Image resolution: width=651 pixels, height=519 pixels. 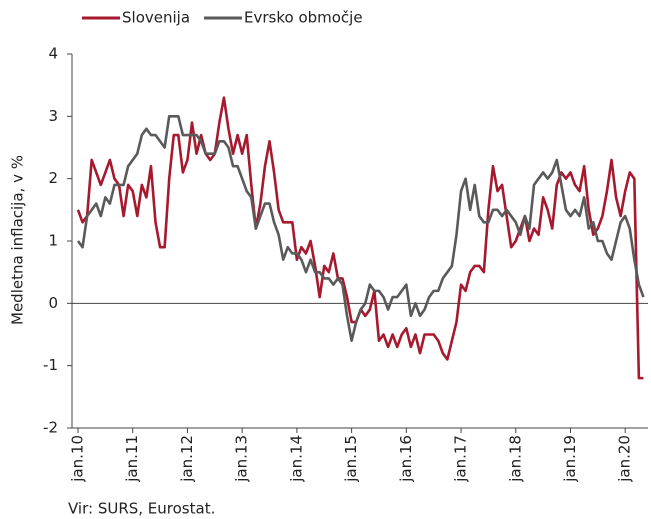 I want to click on y-tick-label: 3, so click(x=53, y=116).